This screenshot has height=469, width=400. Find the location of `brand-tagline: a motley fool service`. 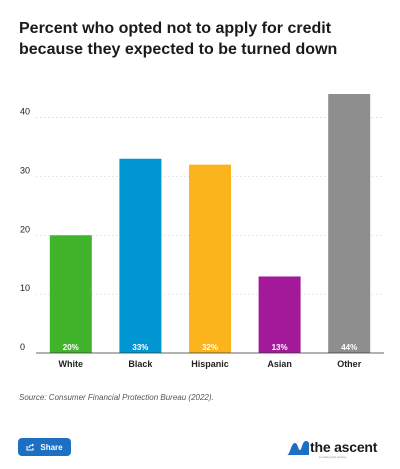

brand-tagline: a motley fool service is located at coordinates (333, 457).